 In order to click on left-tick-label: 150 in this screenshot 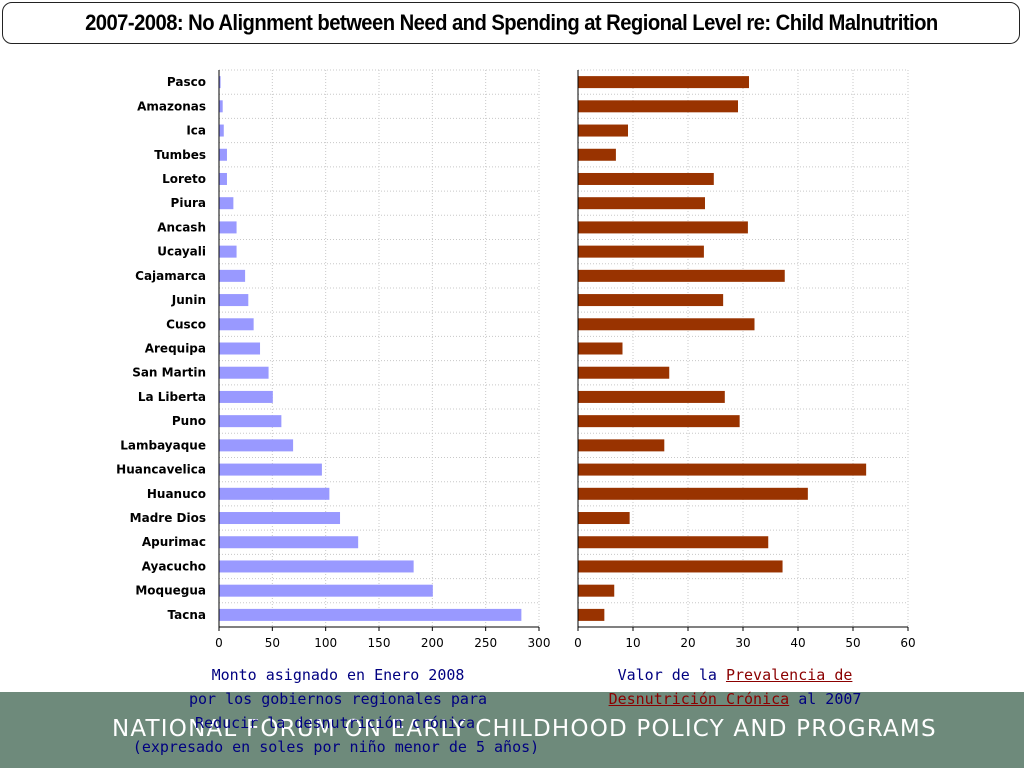, I will do `click(379, 643)`.